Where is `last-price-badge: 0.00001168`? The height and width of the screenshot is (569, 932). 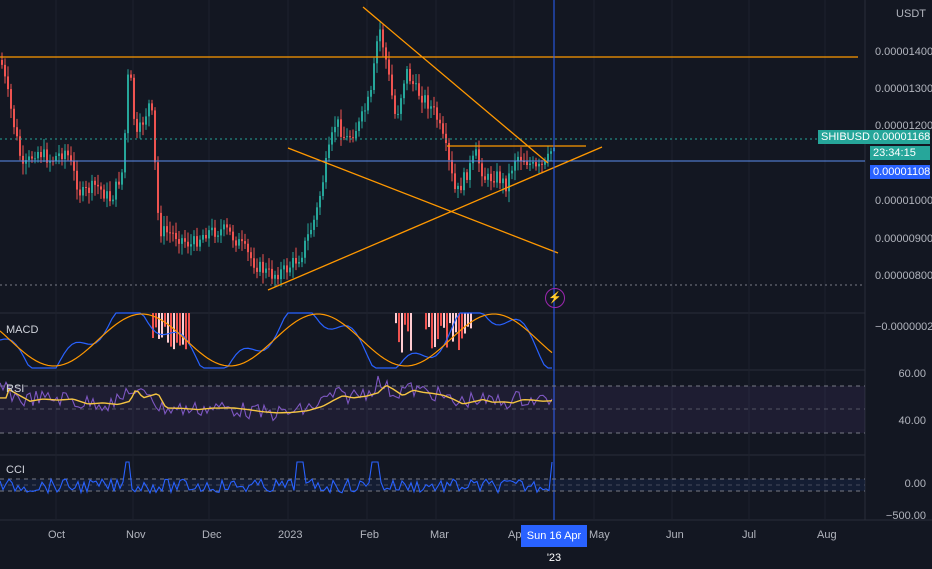 last-price-badge: 0.00001168 is located at coordinates (900, 137).